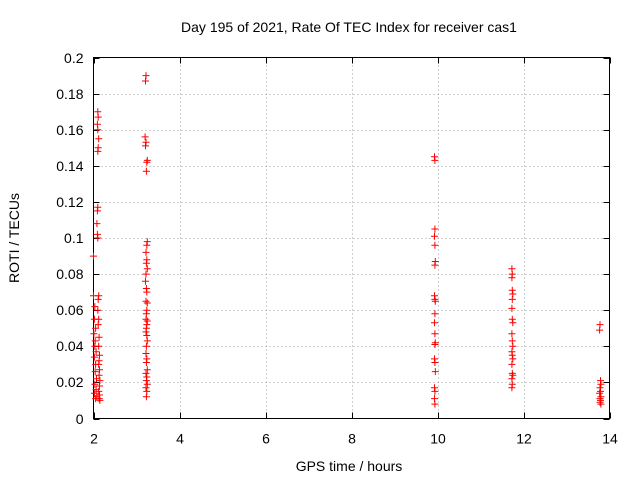 The image size is (640, 480). What do you see at coordinates (610, 439) in the screenshot?
I see `x-tick-label: 14` at bounding box center [610, 439].